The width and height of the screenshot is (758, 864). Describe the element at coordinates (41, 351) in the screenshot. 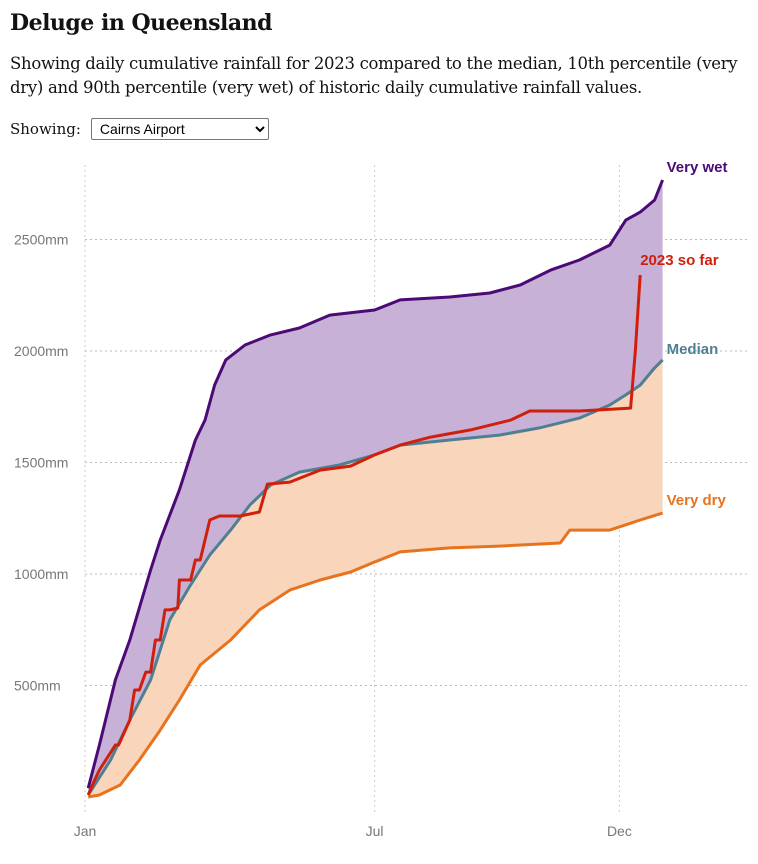

I see `y-tick-label: 2000mm` at that location.